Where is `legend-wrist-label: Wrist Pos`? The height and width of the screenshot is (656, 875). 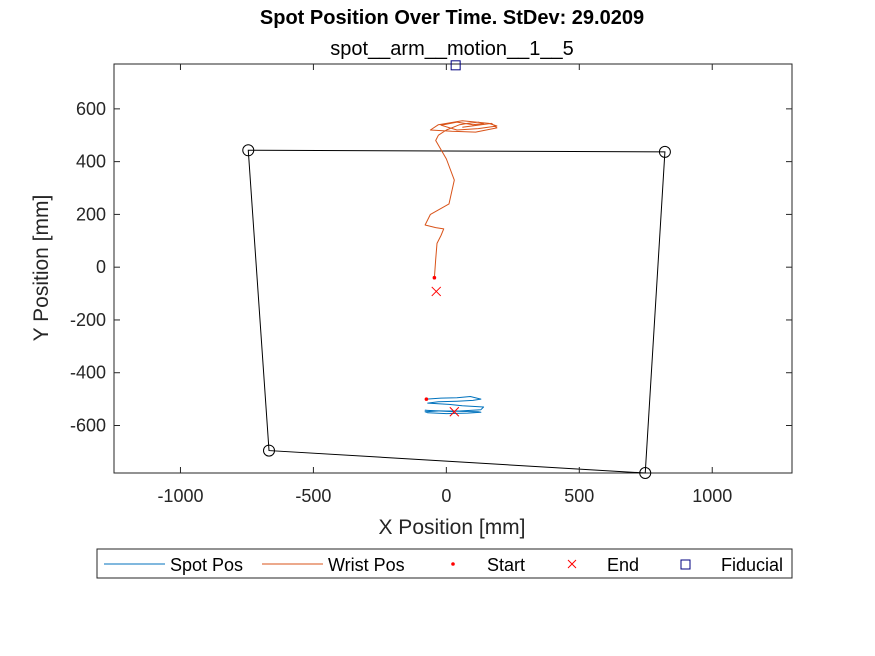
legend-wrist-label: Wrist Pos is located at coordinates (366, 565).